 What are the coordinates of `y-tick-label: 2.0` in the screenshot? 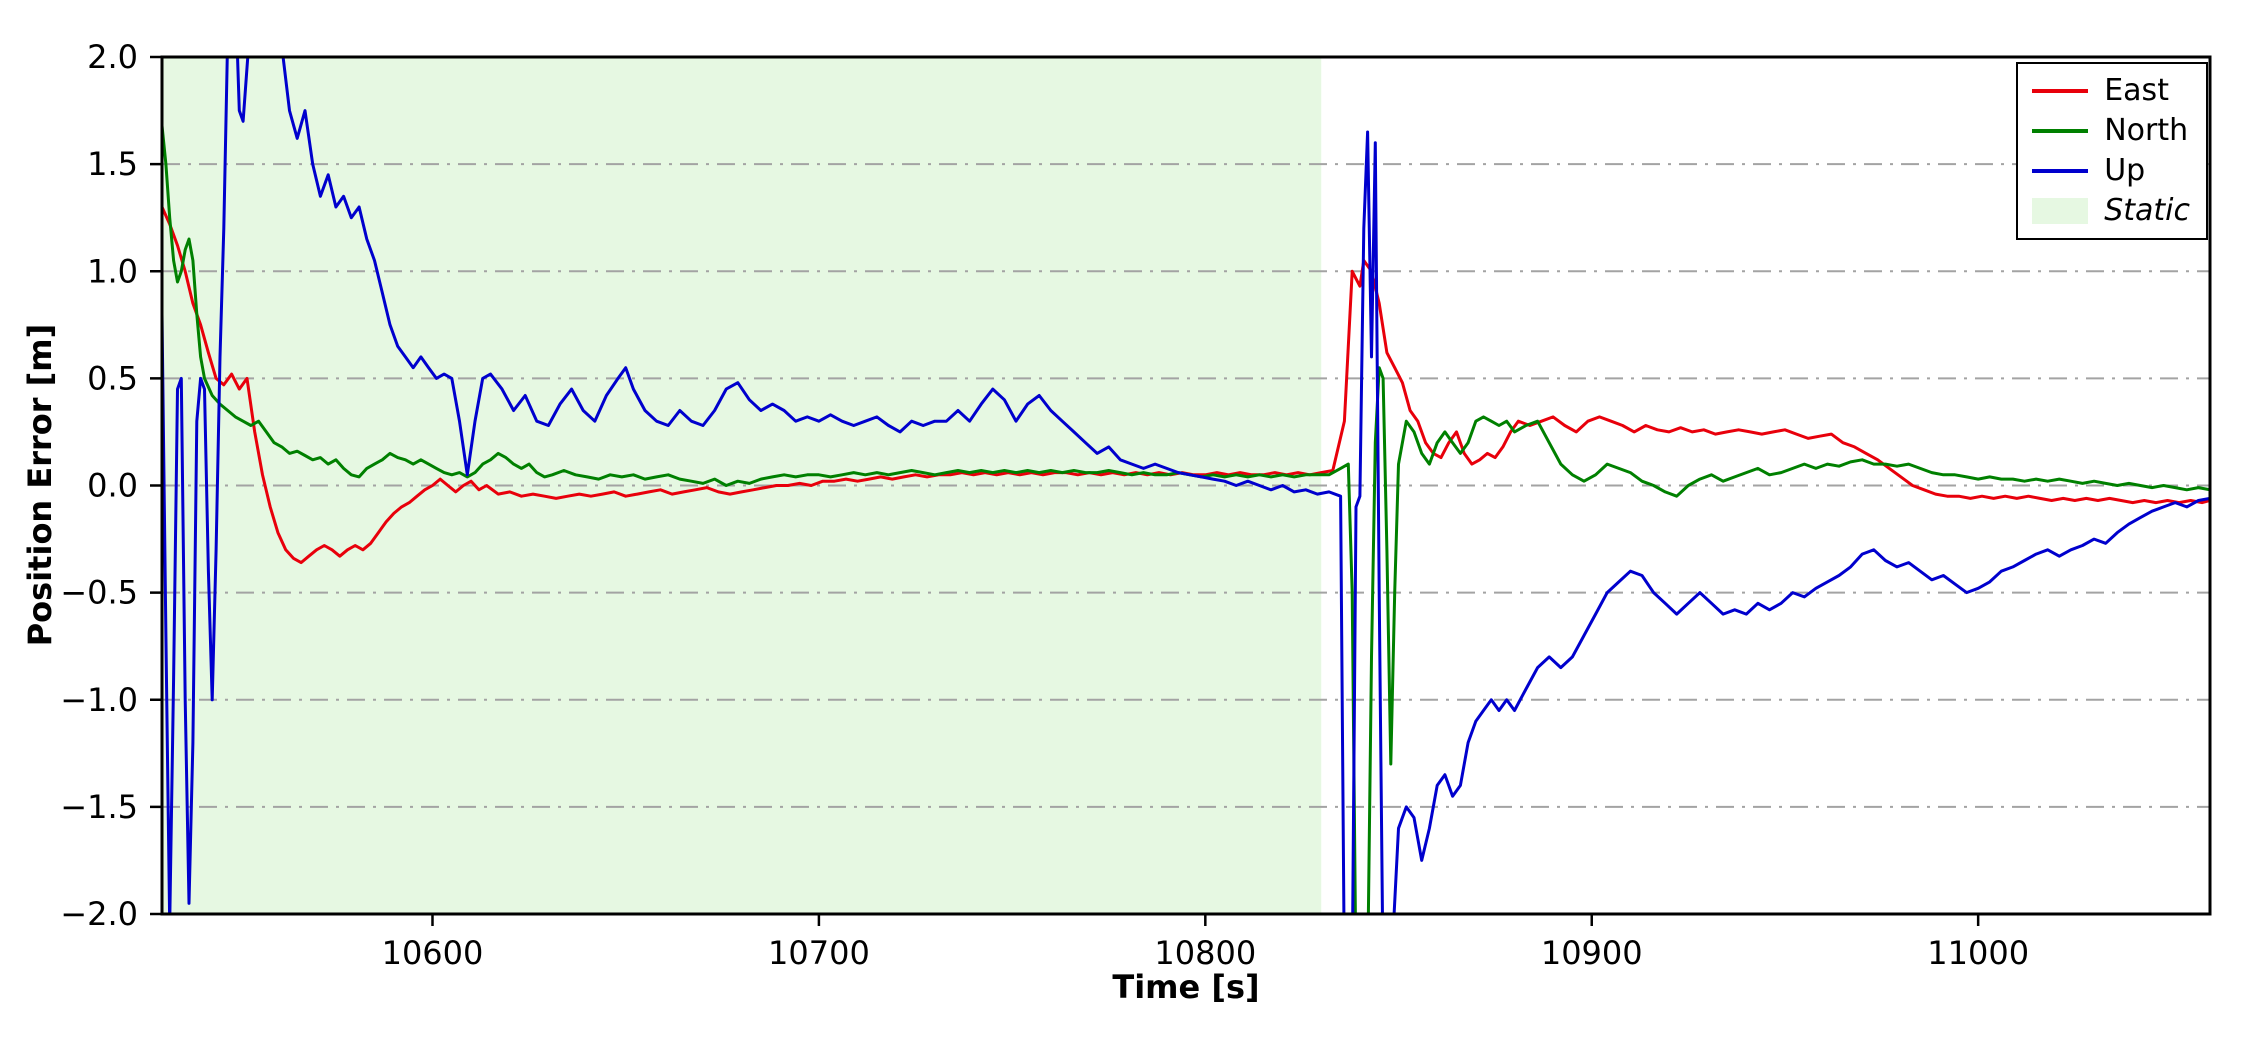 It's located at (112, 57).